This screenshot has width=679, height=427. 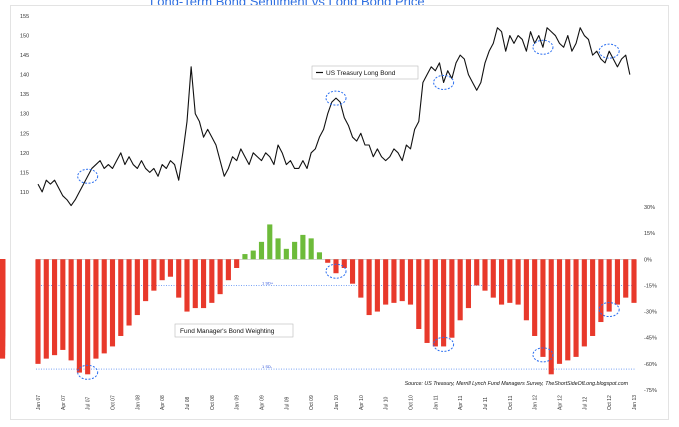 What do you see at coordinates (387, 403) in the screenshot?
I see `x-tick: Jul 10` at bounding box center [387, 403].